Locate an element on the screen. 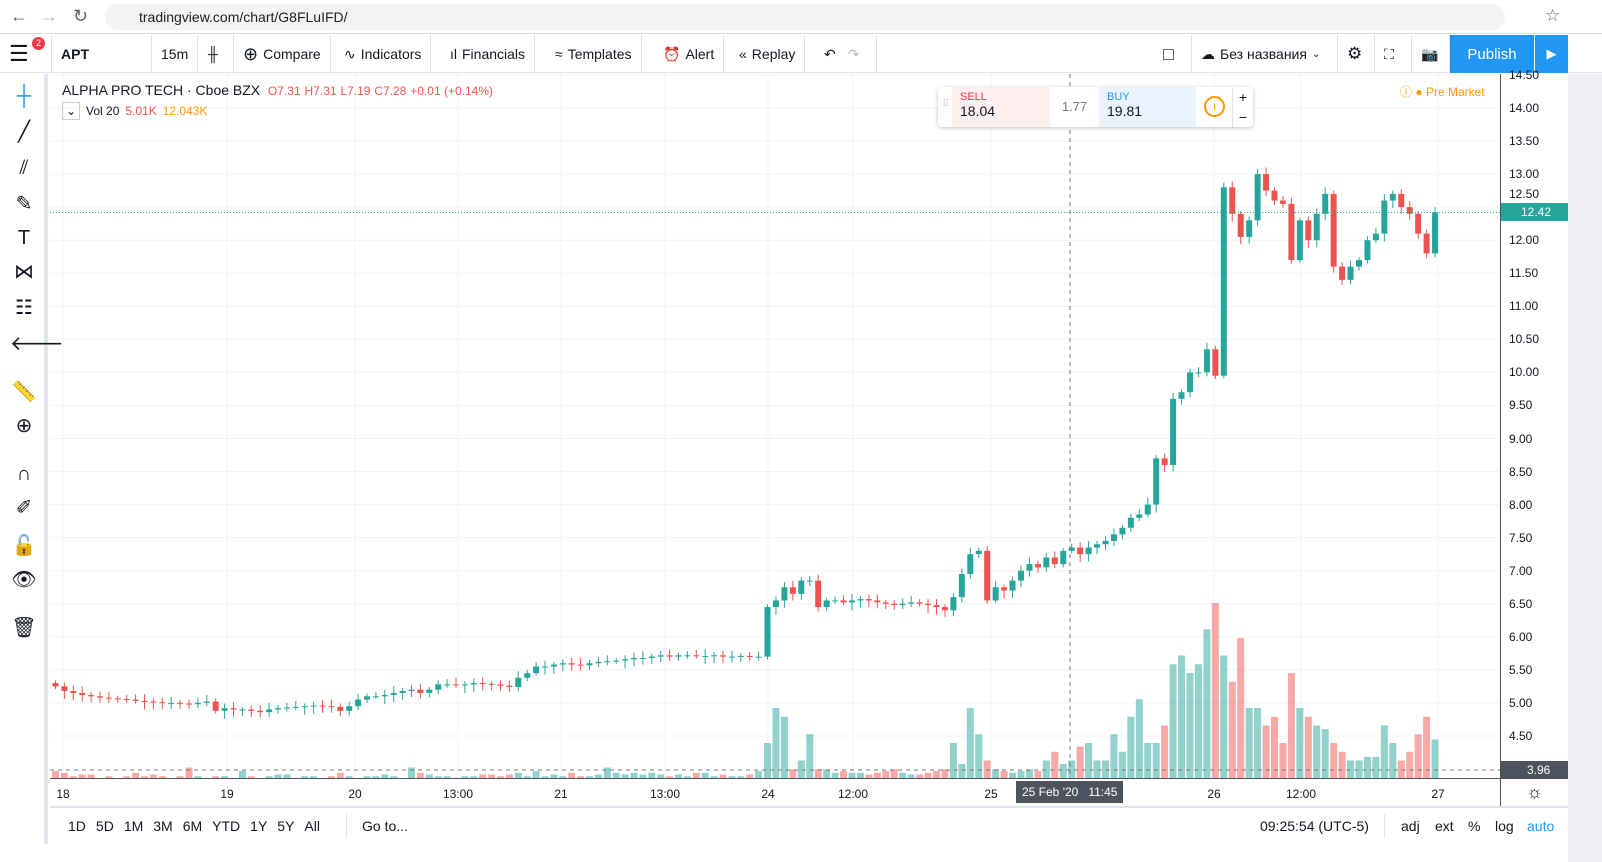 The width and height of the screenshot is (1602, 862). reload-icon: ↻ is located at coordinates (81, 16).